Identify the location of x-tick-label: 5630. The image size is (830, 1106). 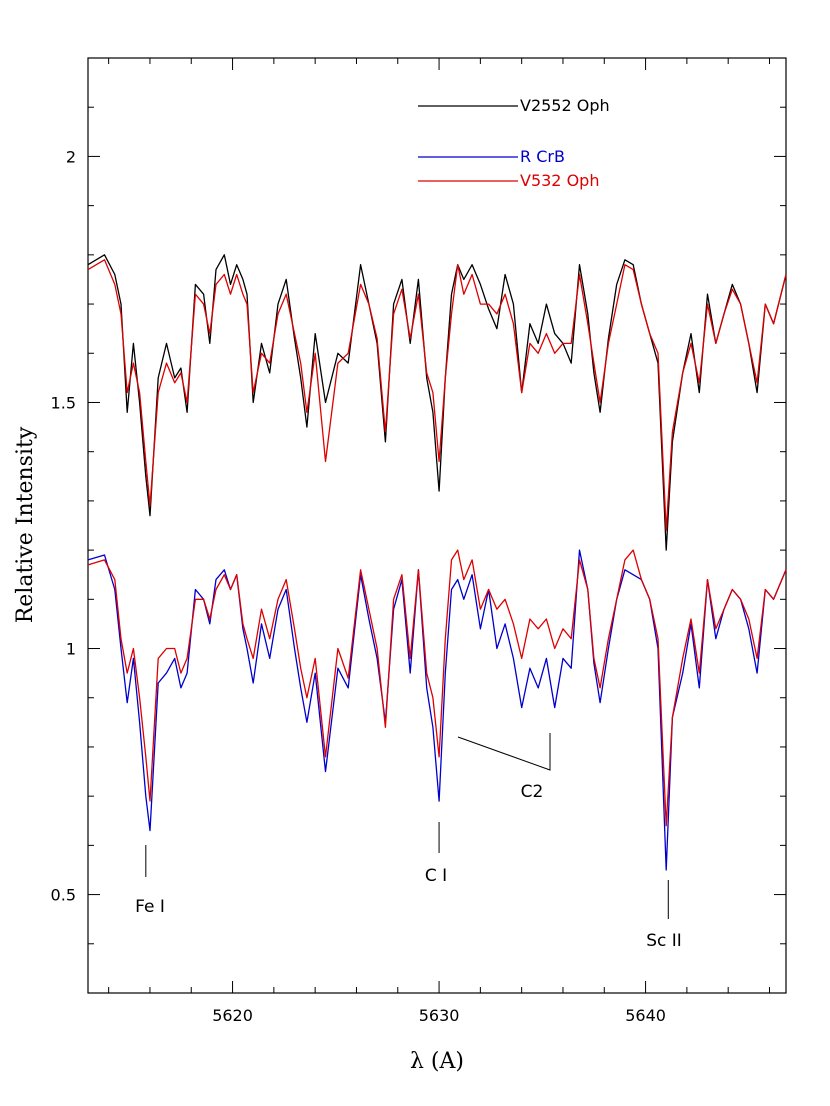
(439, 1015).